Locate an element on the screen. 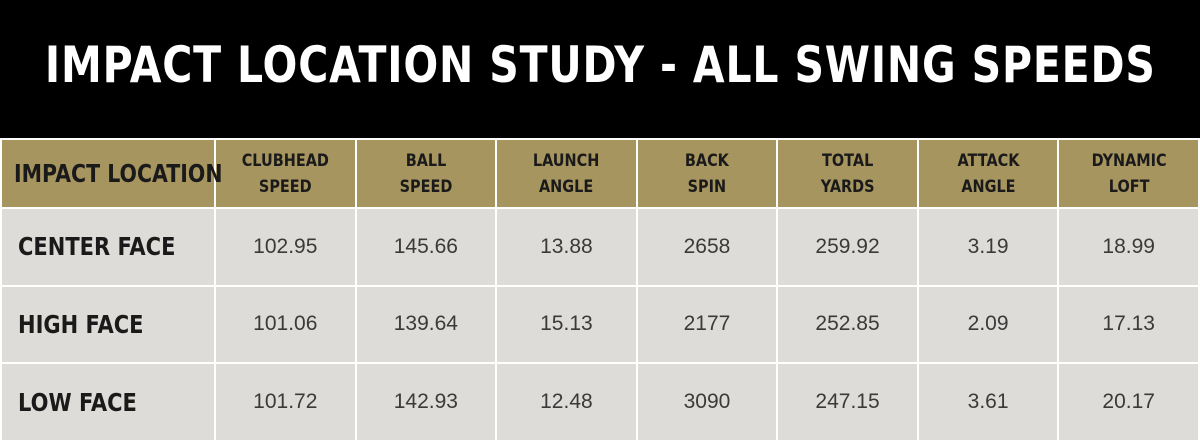  page-title: IMPACT LOCATION STUDY - ALL SWING SPEEDS is located at coordinates (600, 65).